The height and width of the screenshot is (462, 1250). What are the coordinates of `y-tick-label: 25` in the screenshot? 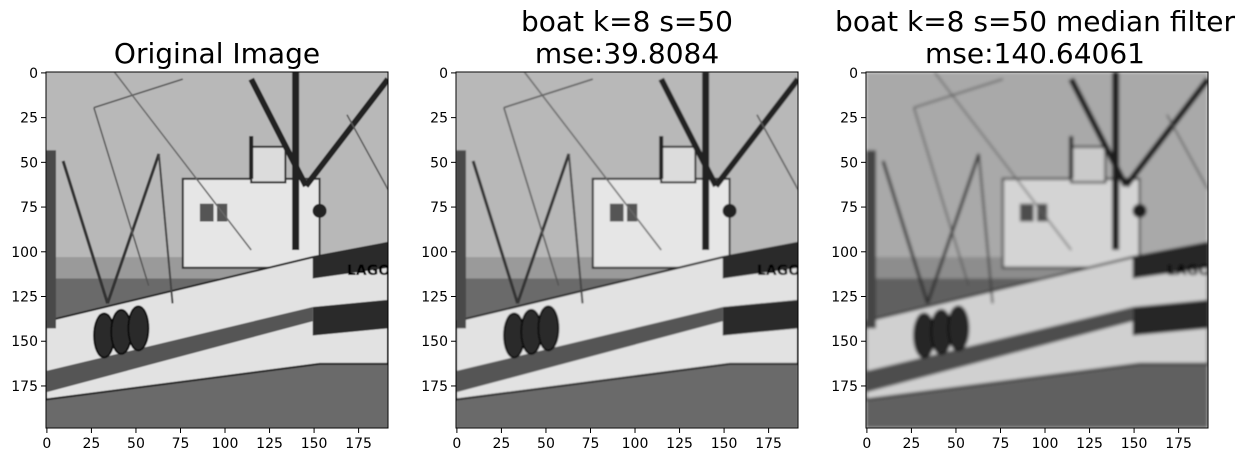 It's located at (29, 119).